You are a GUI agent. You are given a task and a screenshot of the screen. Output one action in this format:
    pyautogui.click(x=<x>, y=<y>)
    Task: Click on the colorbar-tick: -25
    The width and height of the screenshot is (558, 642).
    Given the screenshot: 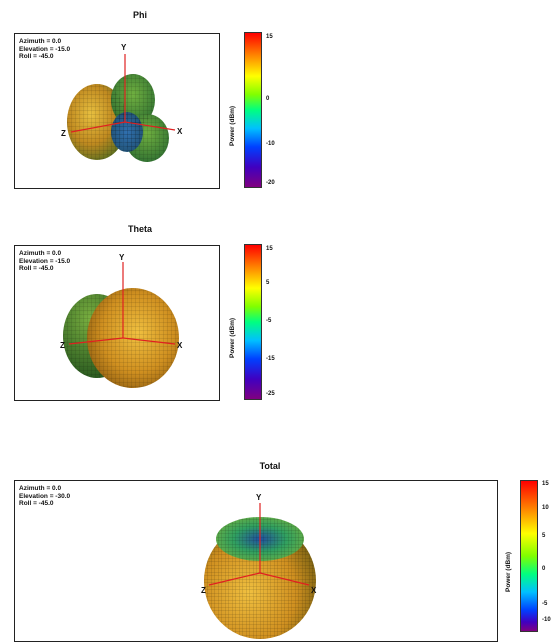 What is the action you would take?
    pyautogui.click(x=270, y=394)
    